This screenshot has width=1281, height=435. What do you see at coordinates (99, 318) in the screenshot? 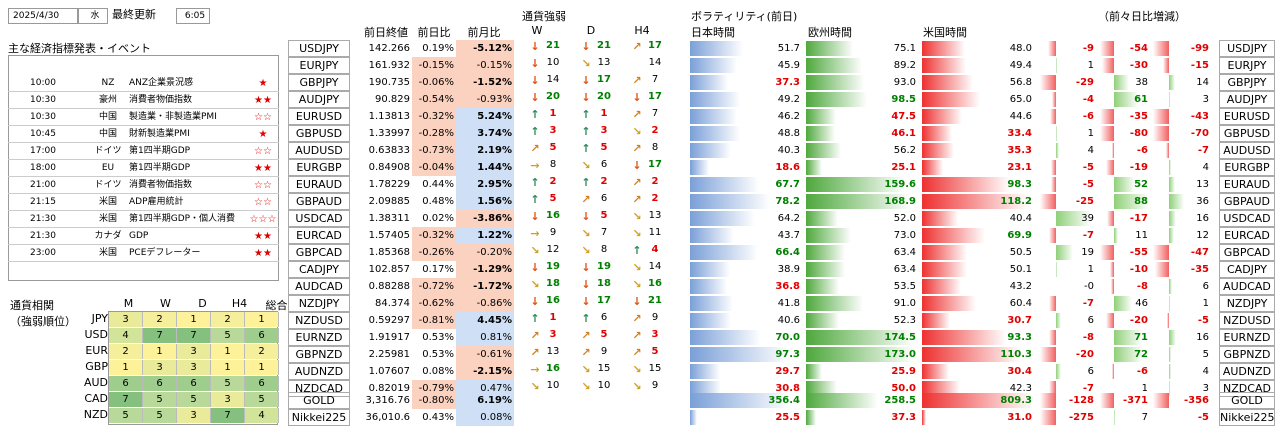
I see `corr-ccy: JPY` at bounding box center [99, 318].